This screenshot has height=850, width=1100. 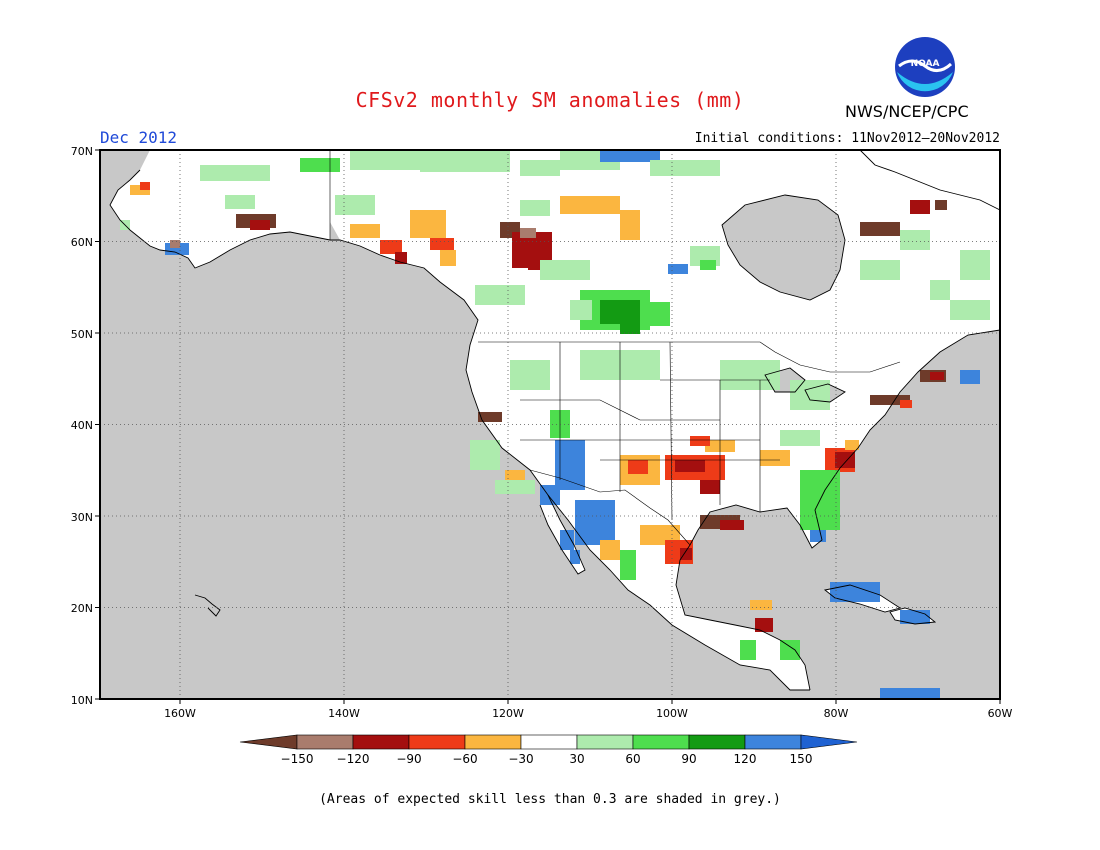 I want to click on latitude-labels: 10N 20N 30N 40N 50N 60N 70N, so click(x=82, y=426).